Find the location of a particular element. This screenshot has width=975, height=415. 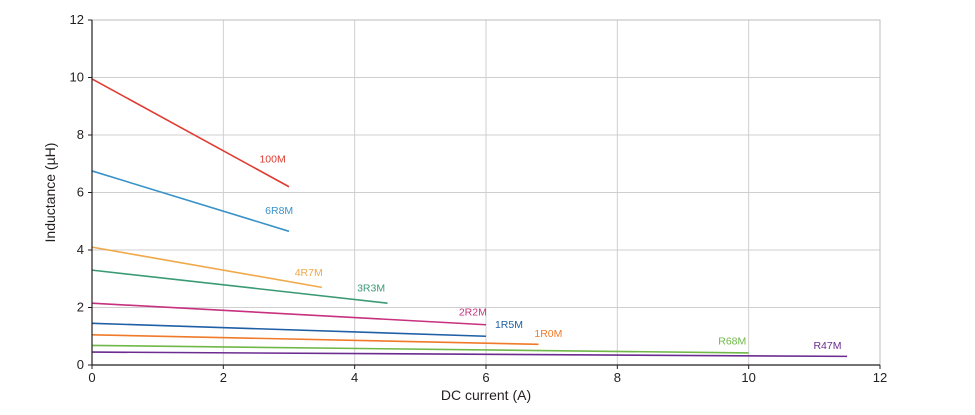

series-line-3r3m is located at coordinates (239, 286).